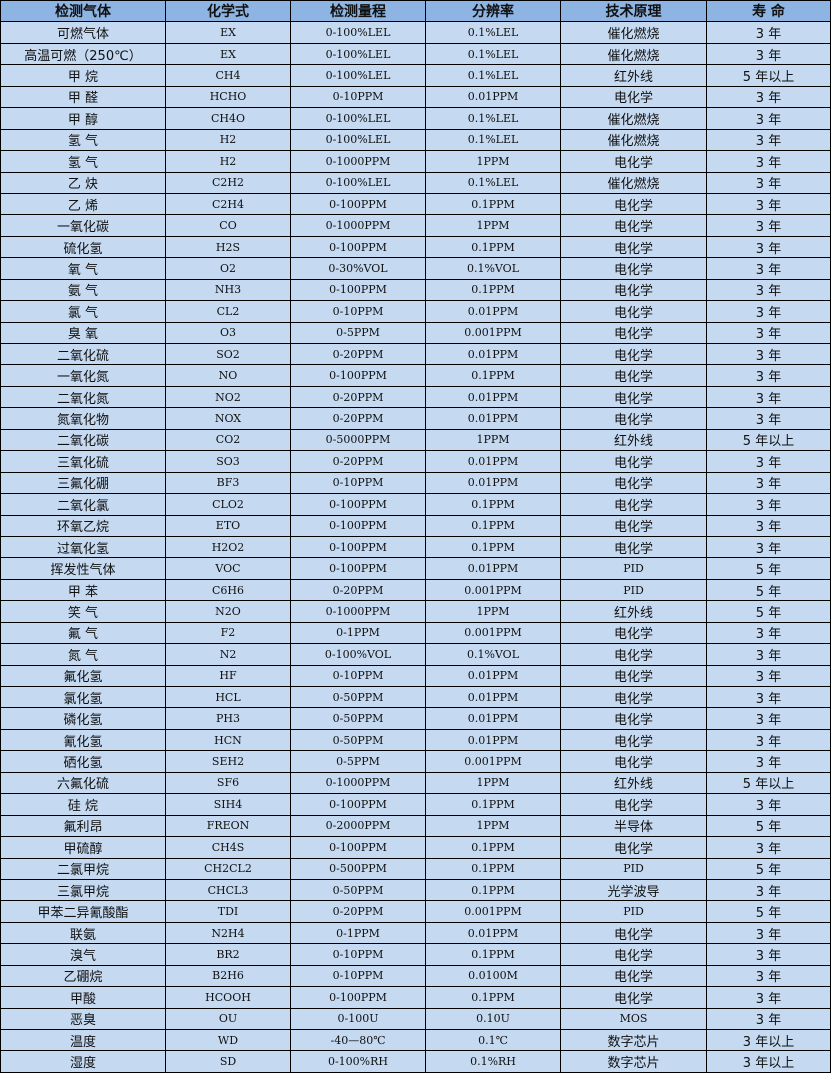 The image size is (831, 1075). I want to click on table-row: 甲 醛 HCHO 0-10PPM 0.01PPM 电化学 3 年, so click(415, 97).